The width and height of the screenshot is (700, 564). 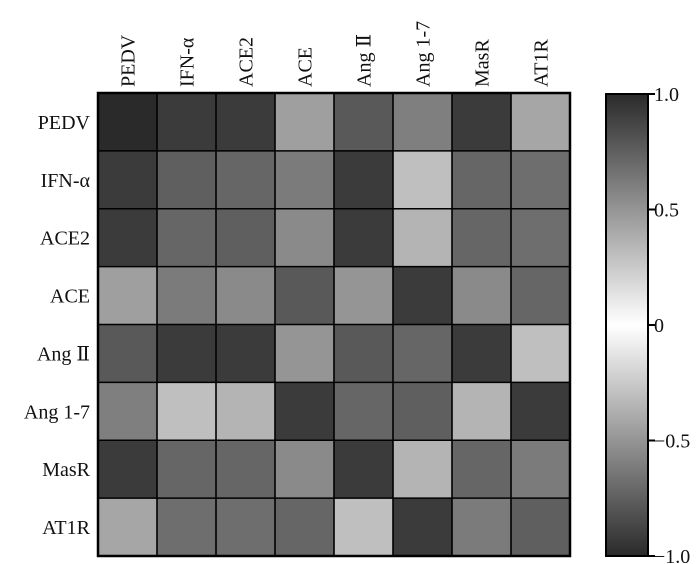 I want to click on row-label: Ang 1-7, so click(x=57, y=412).